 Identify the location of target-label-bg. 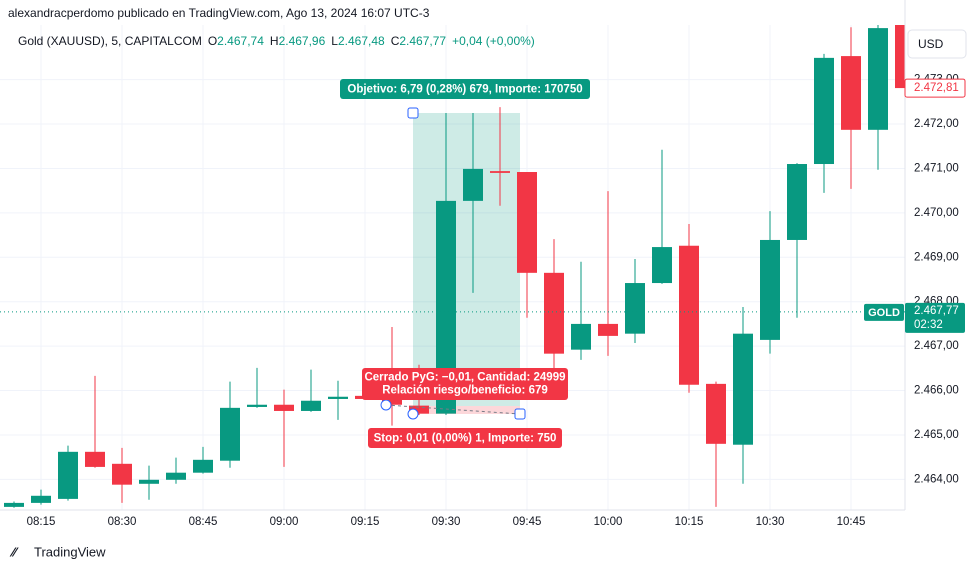
(465, 89).